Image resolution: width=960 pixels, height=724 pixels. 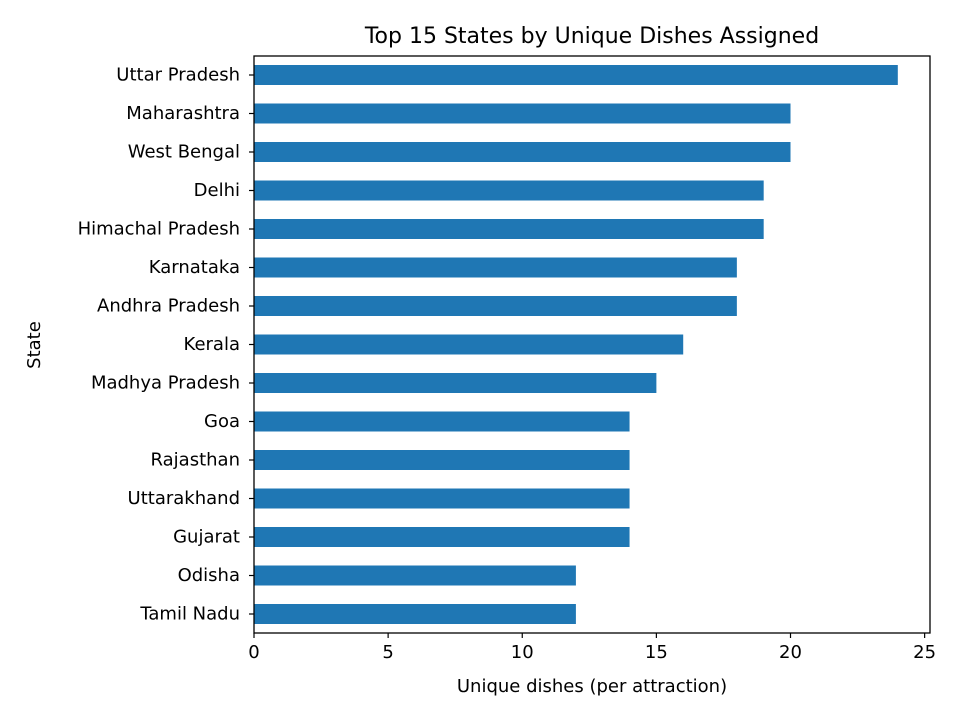 I want to click on chart-title: Top 15 States by Unique Dishes Assigned, so click(x=591, y=36).